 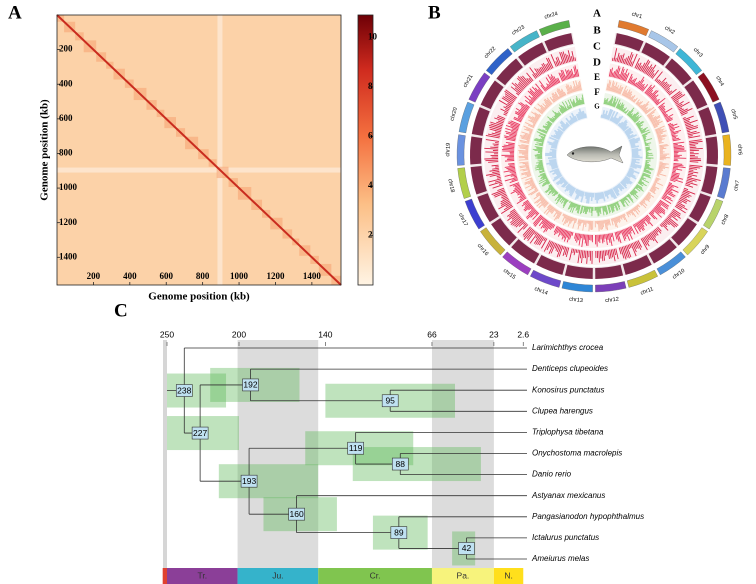 What do you see at coordinates (679, 274) in the screenshot?
I see `chromosome-label: chr10` at bounding box center [679, 274].